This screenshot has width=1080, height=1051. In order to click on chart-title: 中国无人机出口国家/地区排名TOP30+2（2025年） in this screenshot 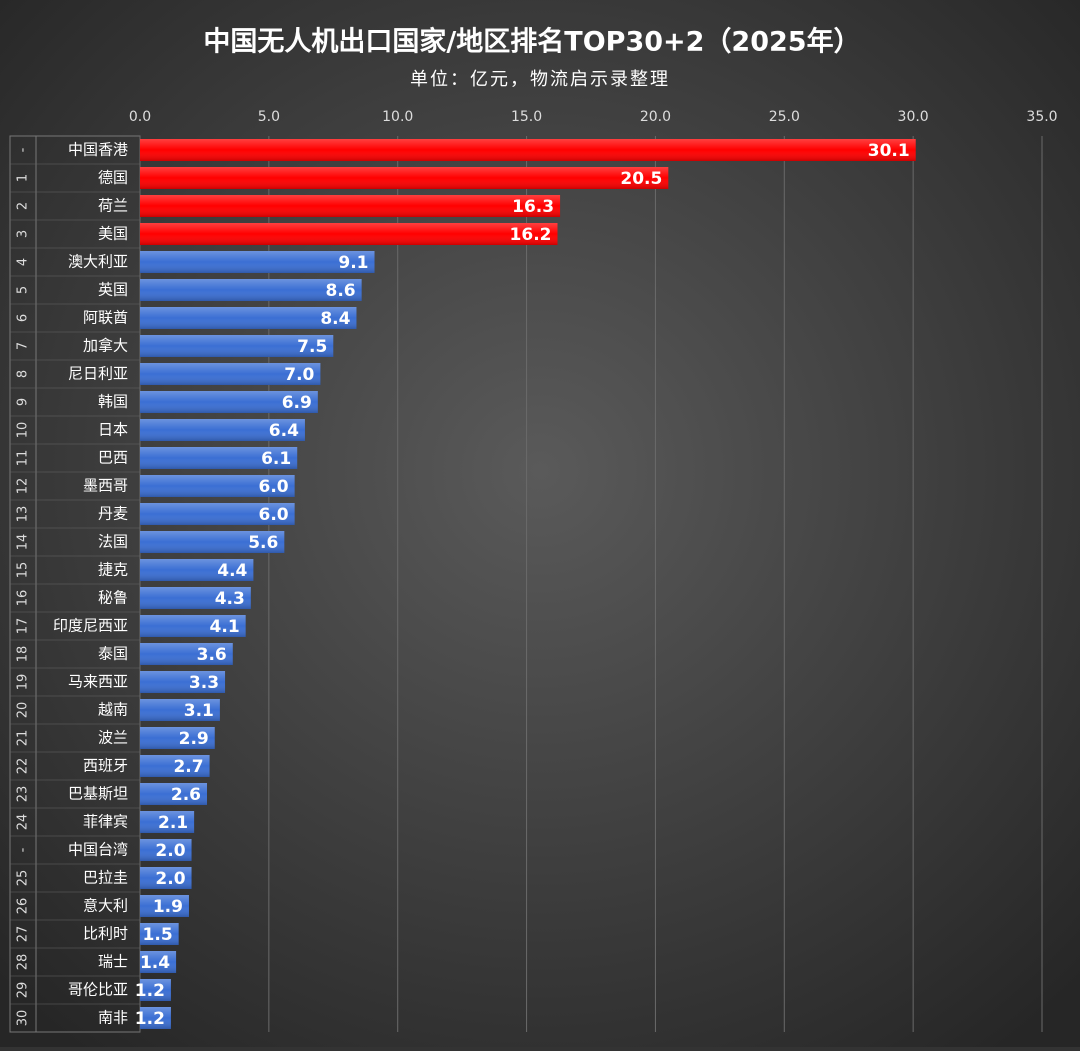, I will do `click(531, 42)`.